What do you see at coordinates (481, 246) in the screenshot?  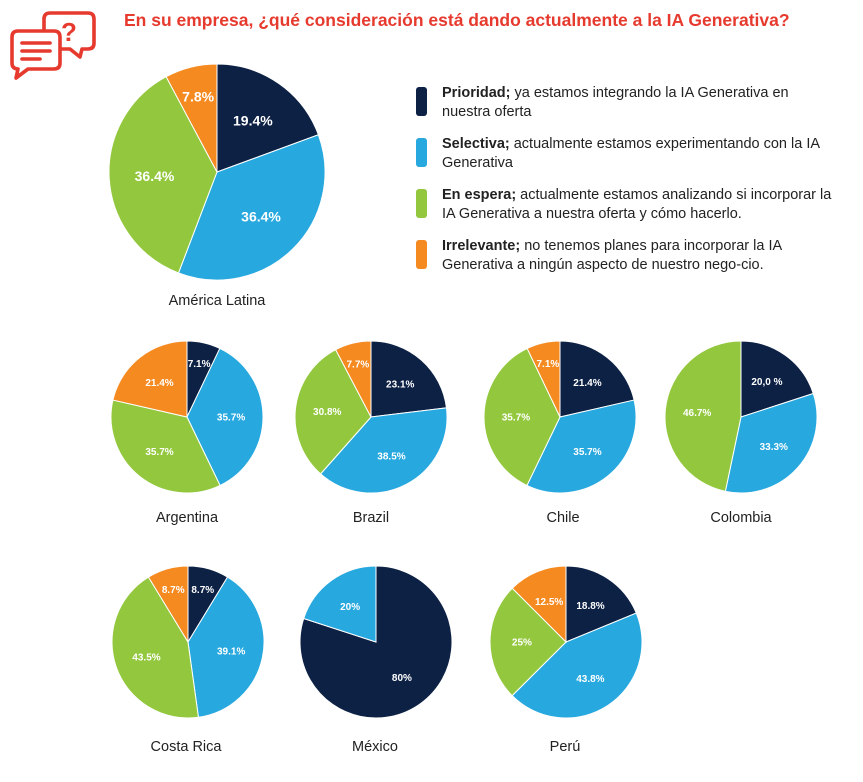 I see `legend-bold: Irrelevante;` at bounding box center [481, 246].